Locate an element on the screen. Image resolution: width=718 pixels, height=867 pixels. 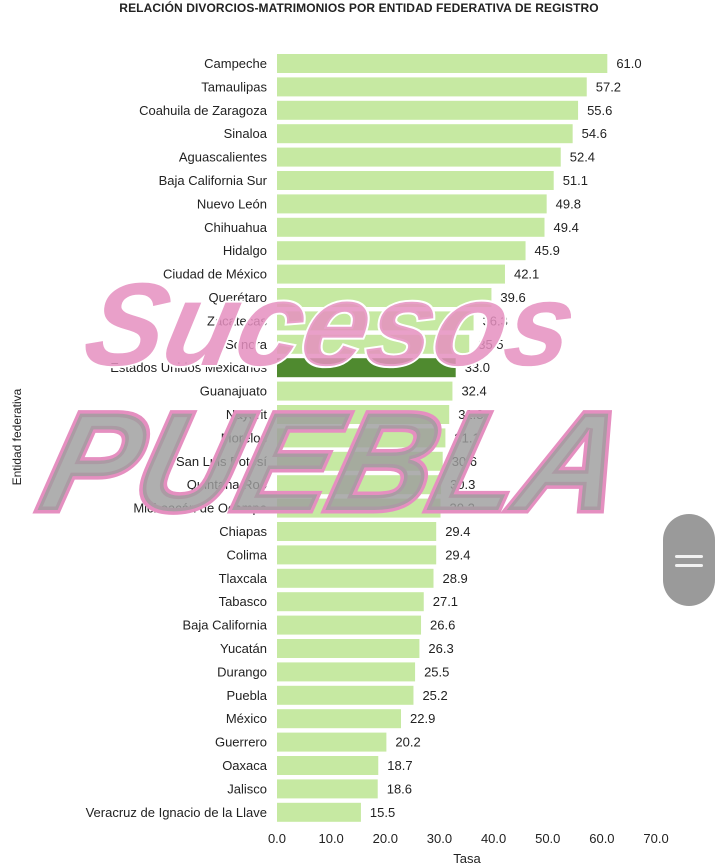
data-label: 49.4 is located at coordinates (566, 227).